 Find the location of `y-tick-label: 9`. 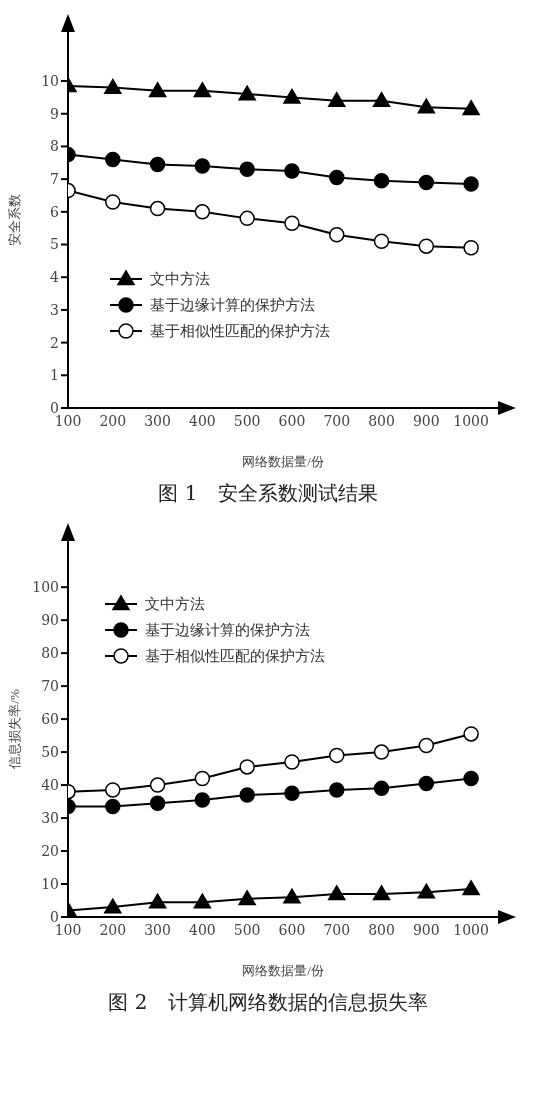

y-tick-label: 9 is located at coordinates (54, 113).